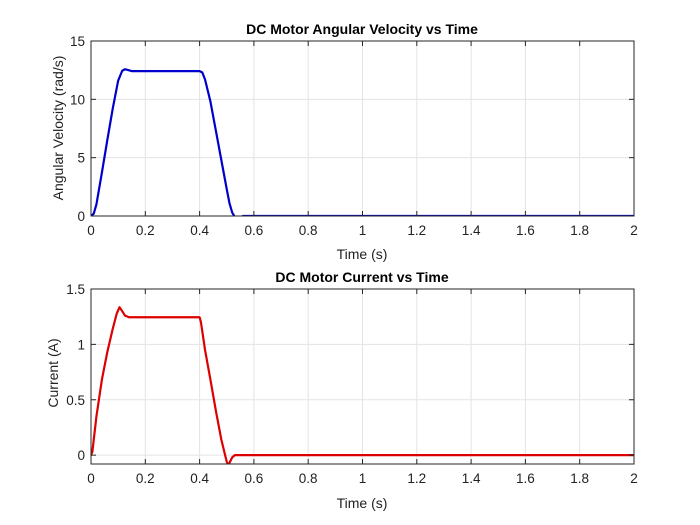 The width and height of the screenshot is (700, 525). I want to click on velocity-x-axis-label: Time (s), so click(362, 254).